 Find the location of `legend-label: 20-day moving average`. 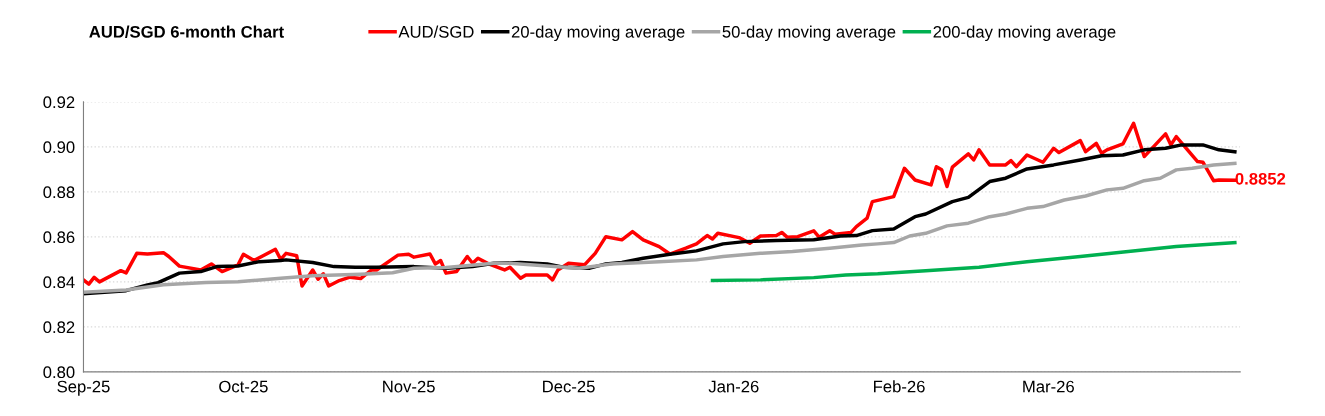

legend-label: 20-day moving average is located at coordinates (598, 33).